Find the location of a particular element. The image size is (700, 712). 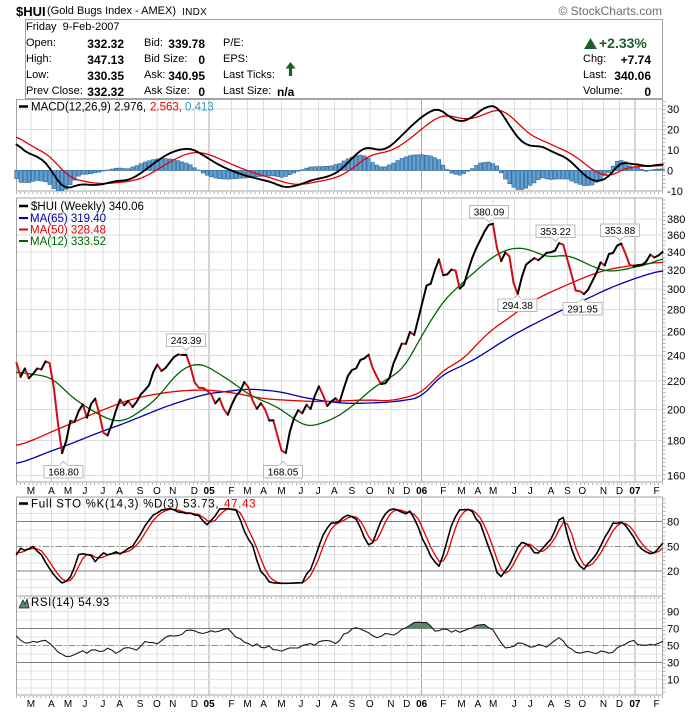

svg-text: 07 is located at coordinates (635, 704).